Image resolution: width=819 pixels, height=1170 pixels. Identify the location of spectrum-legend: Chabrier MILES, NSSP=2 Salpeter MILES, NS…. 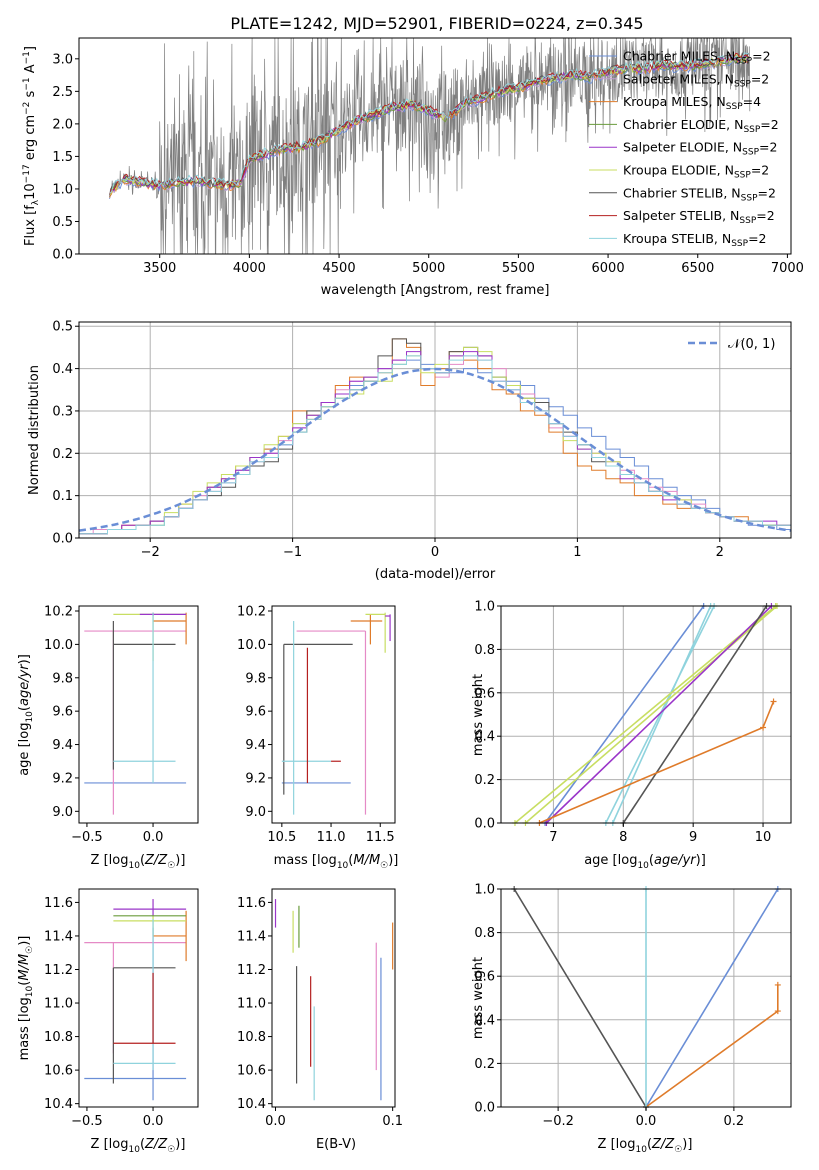
(684, 149).